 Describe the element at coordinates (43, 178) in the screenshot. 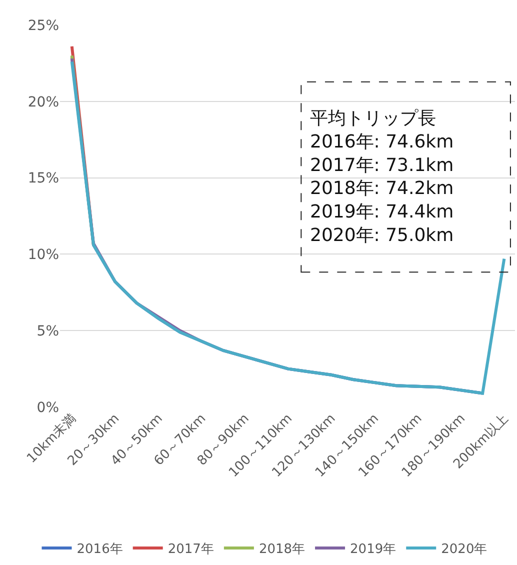

I see `y-tick-label: 15%` at that location.